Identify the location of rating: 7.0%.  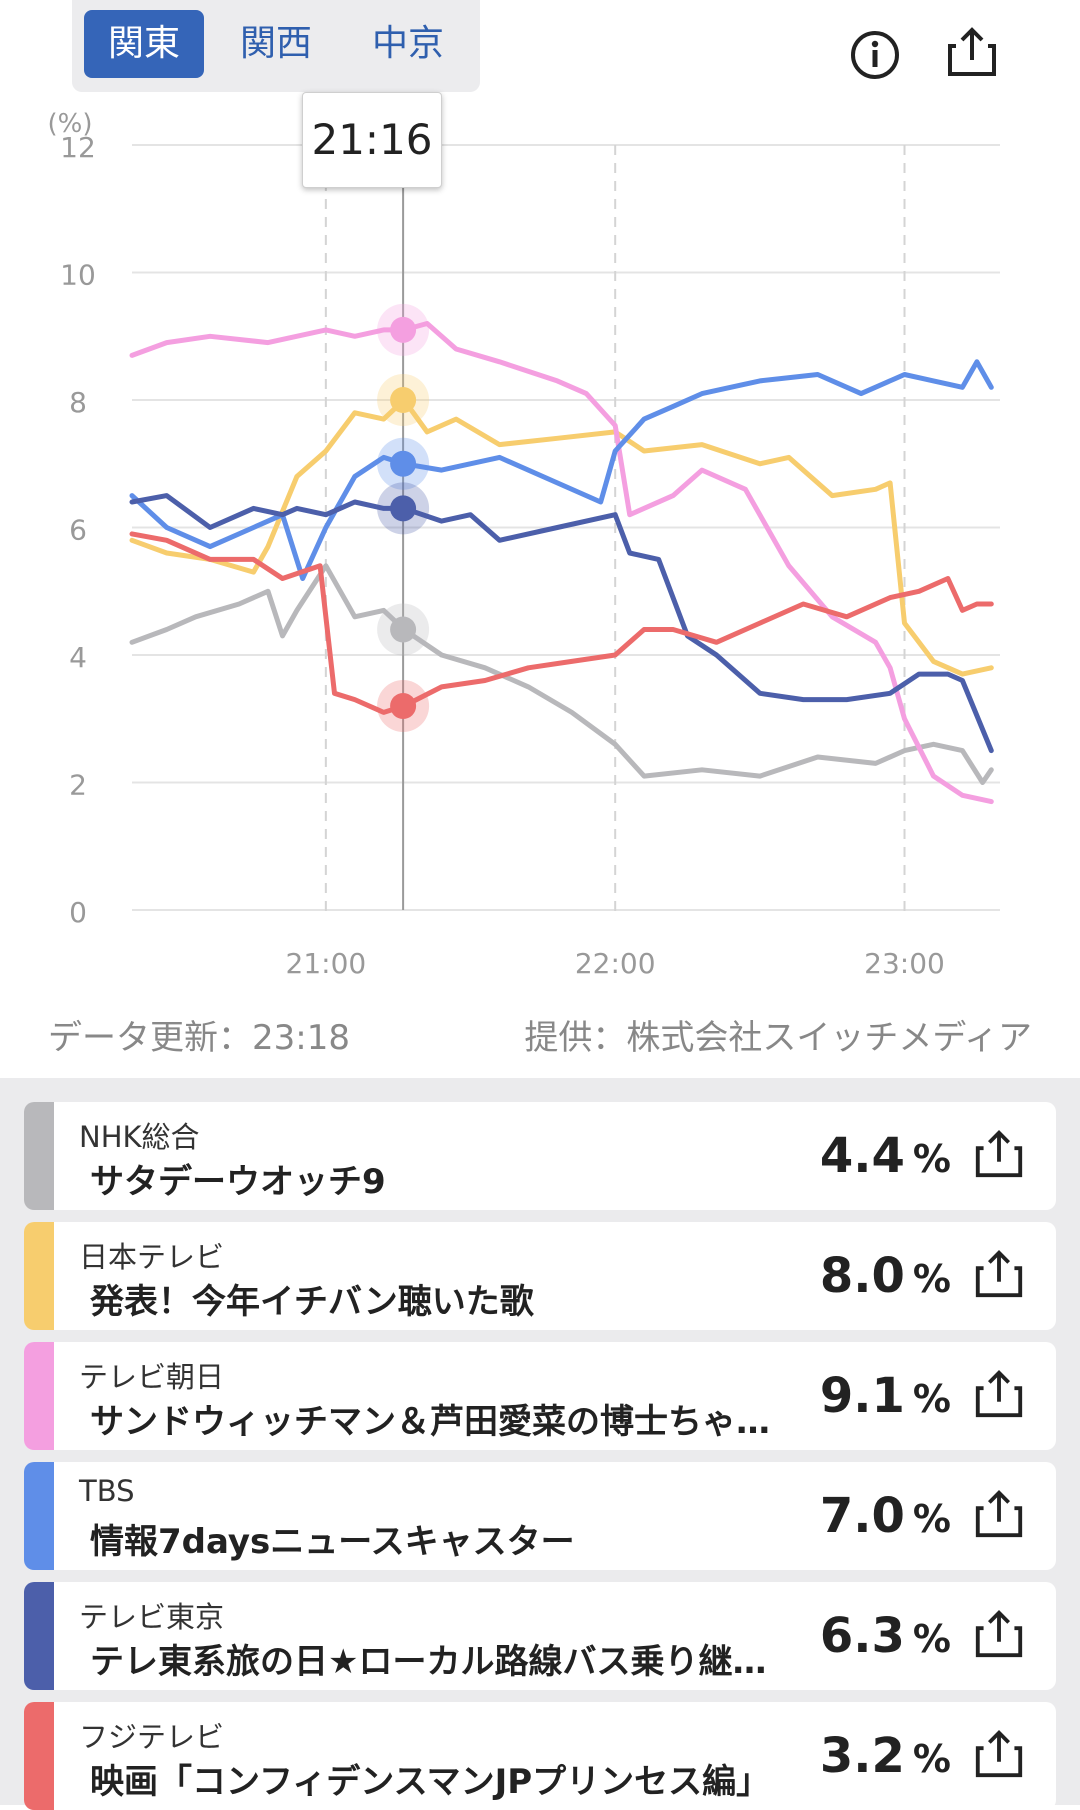
(885, 1516).